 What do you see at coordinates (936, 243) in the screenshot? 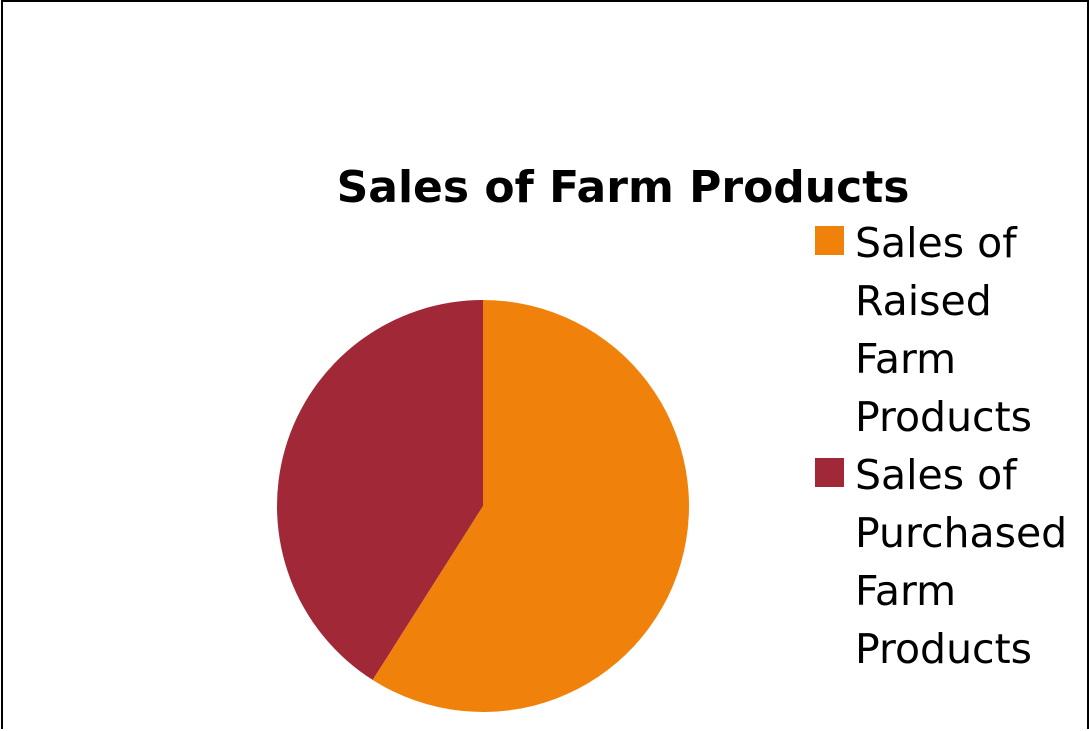
I see `legend-label-raised-line-1: Sales of` at bounding box center [936, 243].